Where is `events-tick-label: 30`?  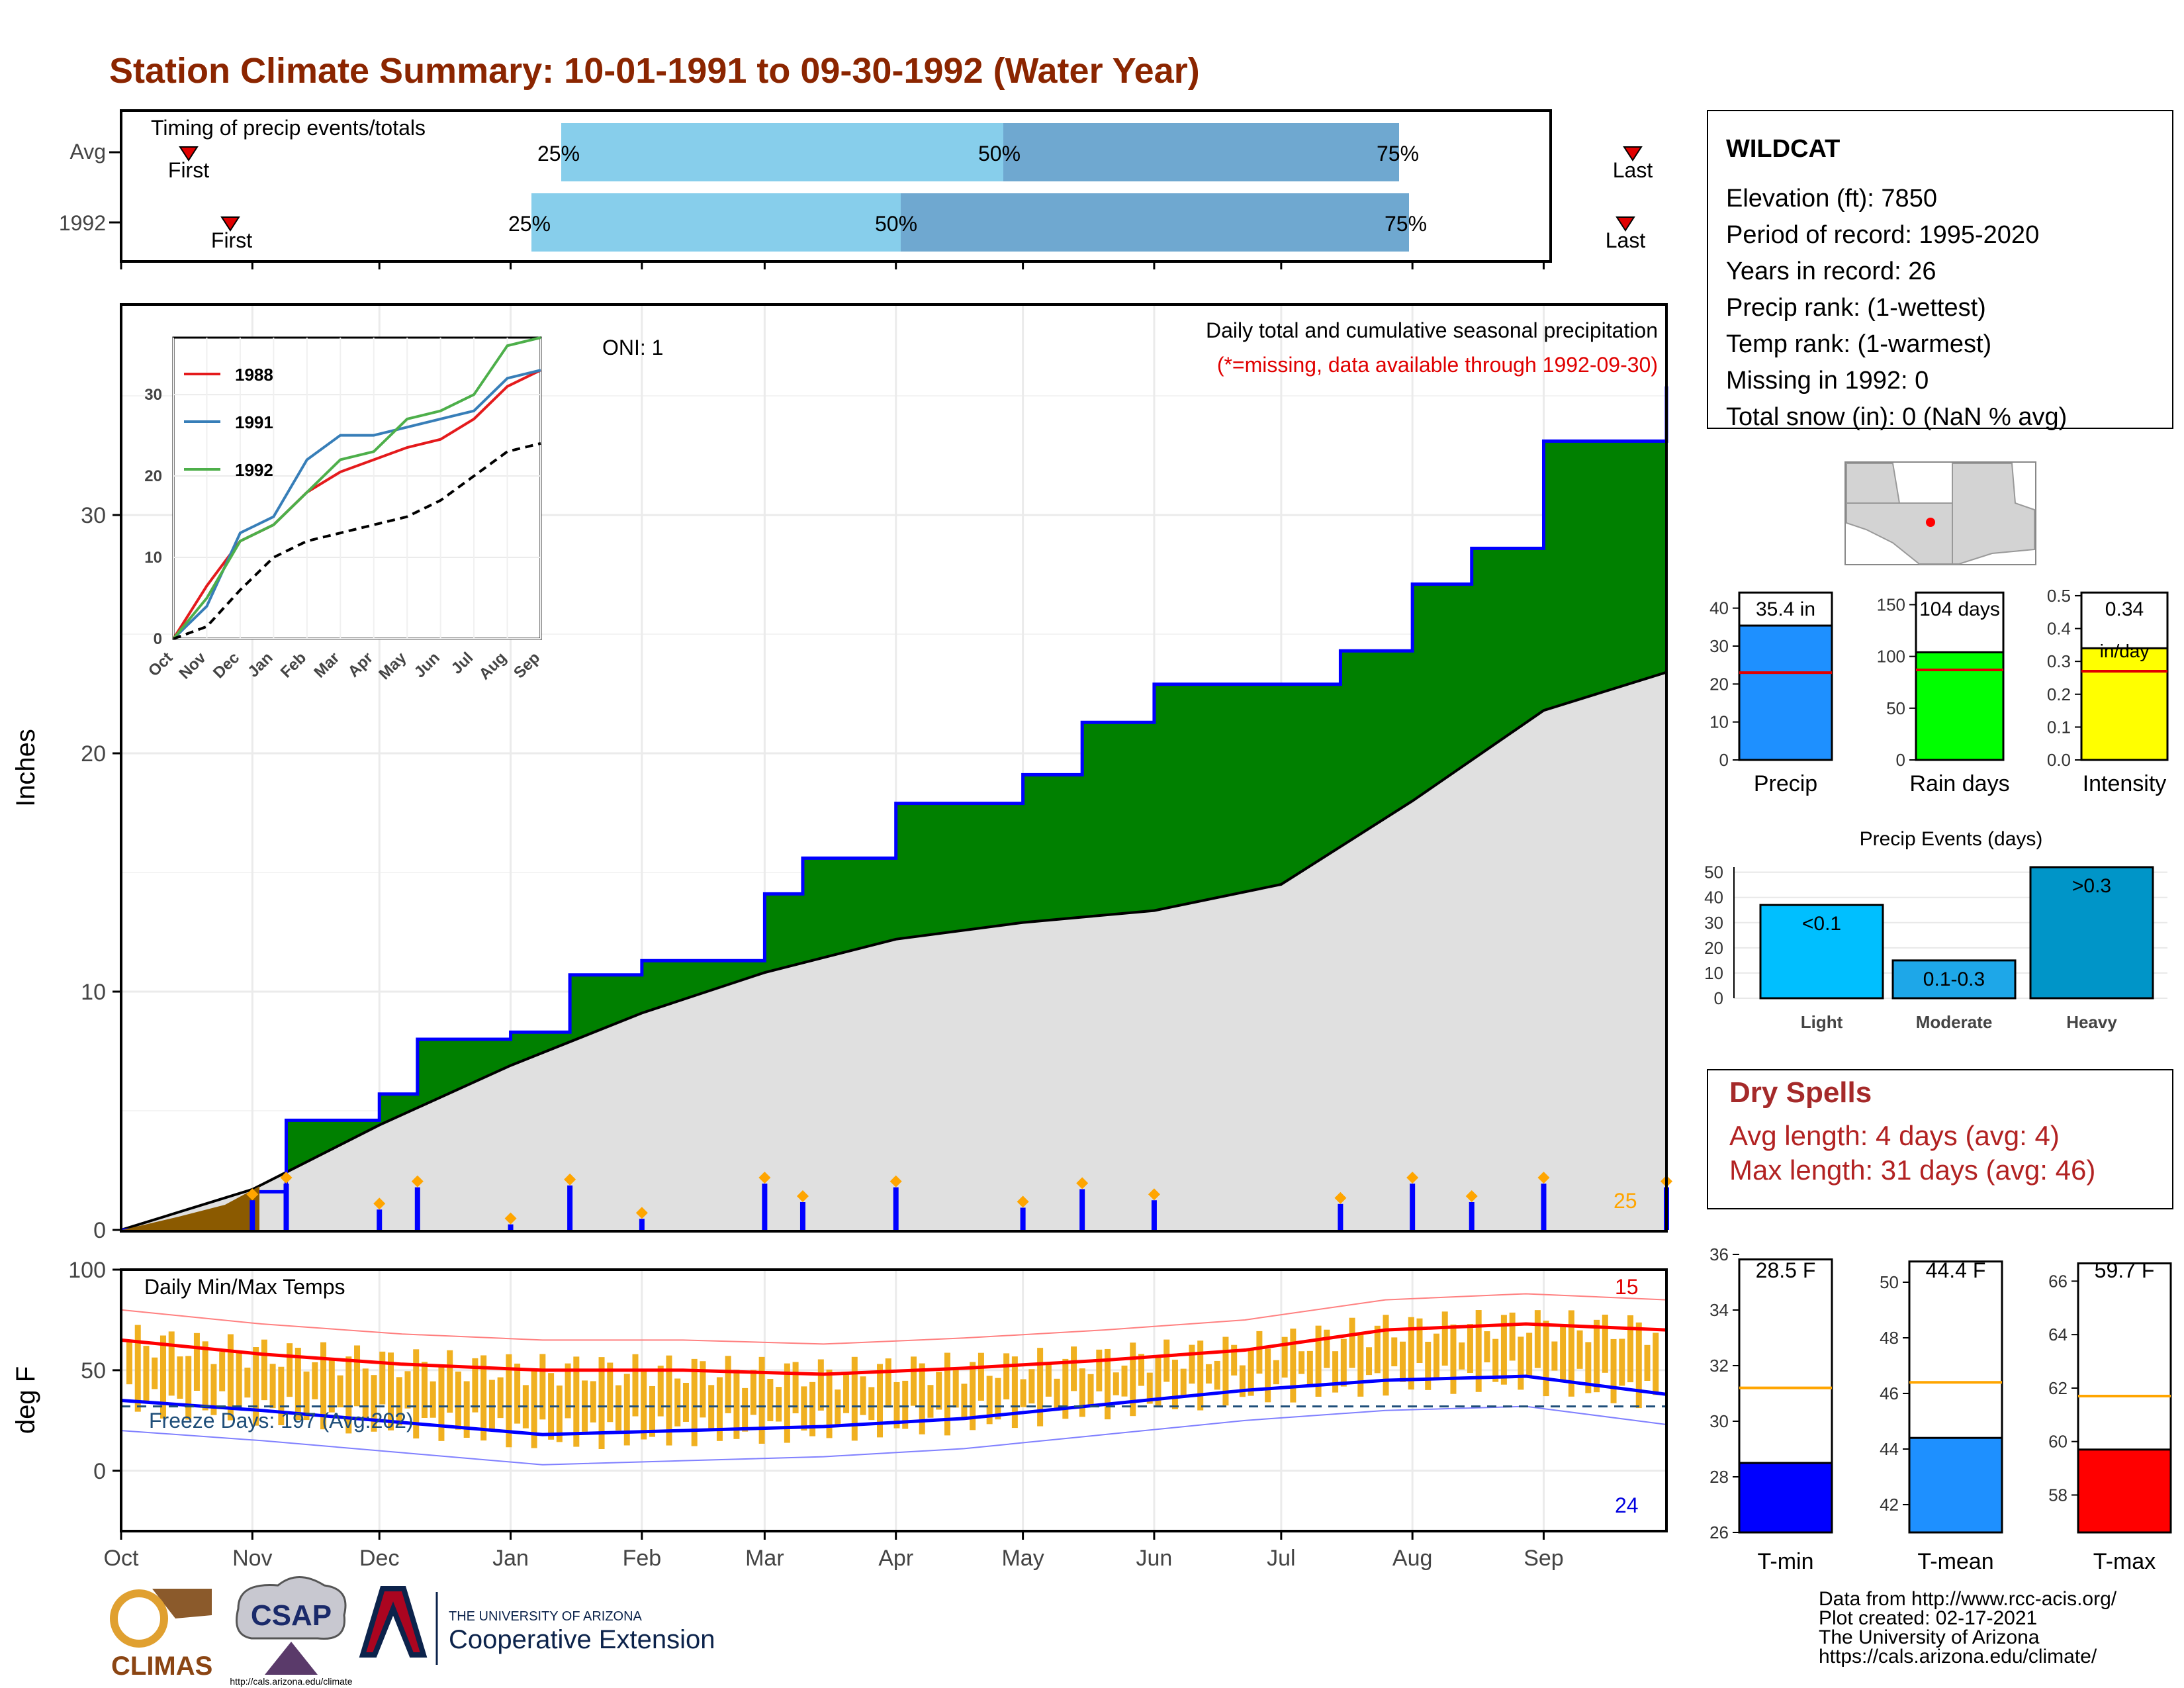
events-tick-label: 30 is located at coordinates (1713, 923).